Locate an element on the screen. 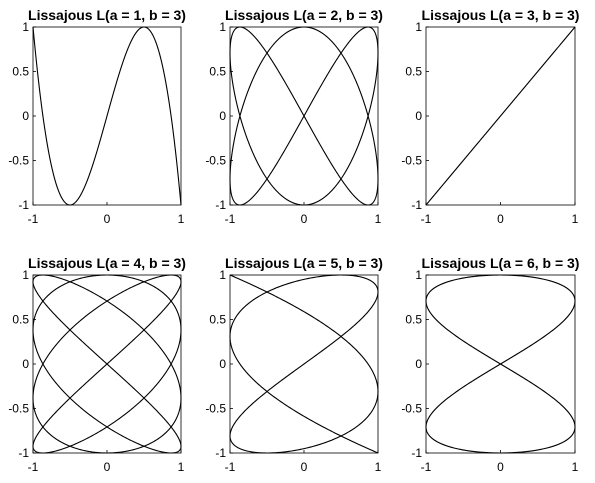  panel-title: Lissajous L(a = 6, b = 3) is located at coordinates (501, 263).